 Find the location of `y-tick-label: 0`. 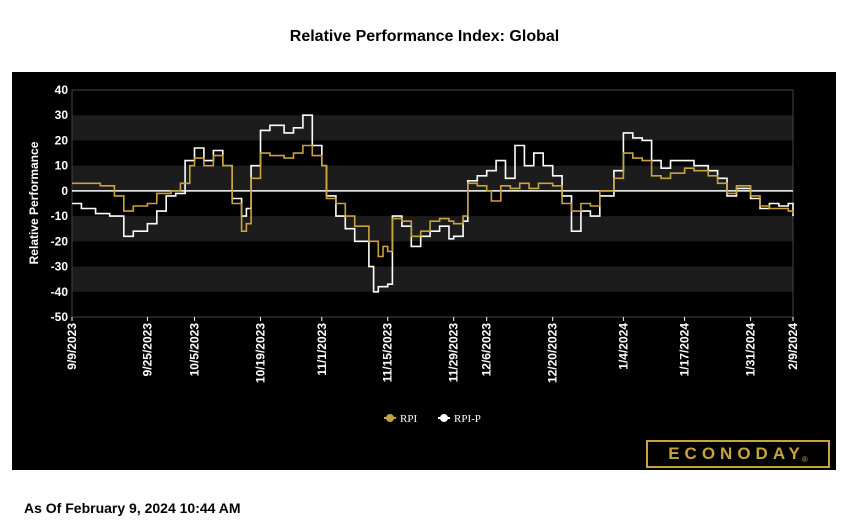

y-tick-label: 0 is located at coordinates (64, 191).